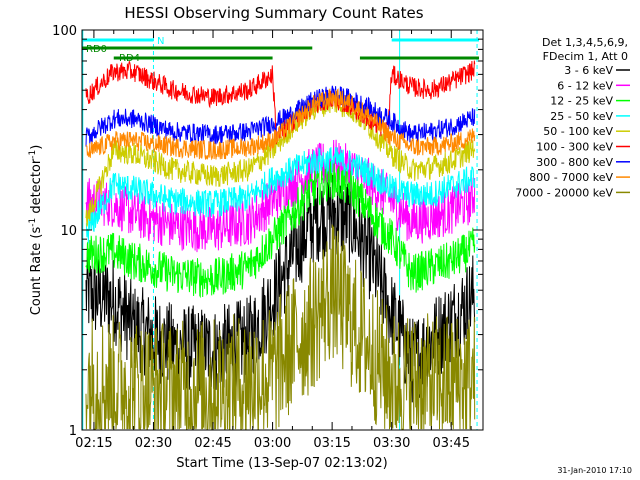  Describe the element at coordinates (574, 162) in the screenshot. I see `legend-label: 300 - 800 keV` at that location.